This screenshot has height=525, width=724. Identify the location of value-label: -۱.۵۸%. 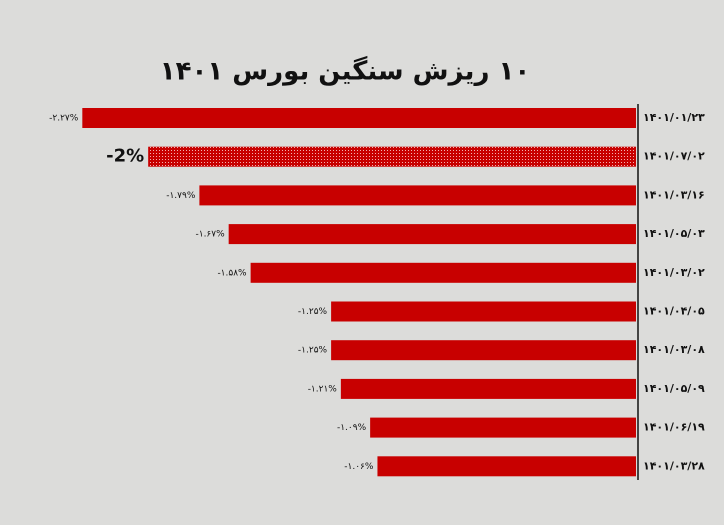
(232, 273).